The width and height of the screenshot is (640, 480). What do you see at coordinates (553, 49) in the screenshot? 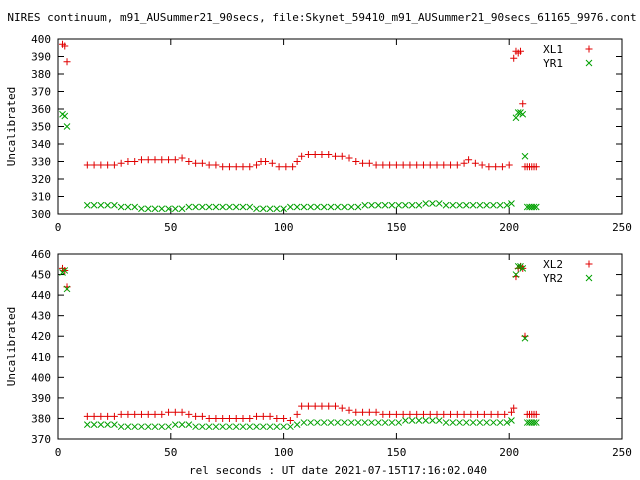
I see `legend-label: XL1` at bounding box center [553, 49].